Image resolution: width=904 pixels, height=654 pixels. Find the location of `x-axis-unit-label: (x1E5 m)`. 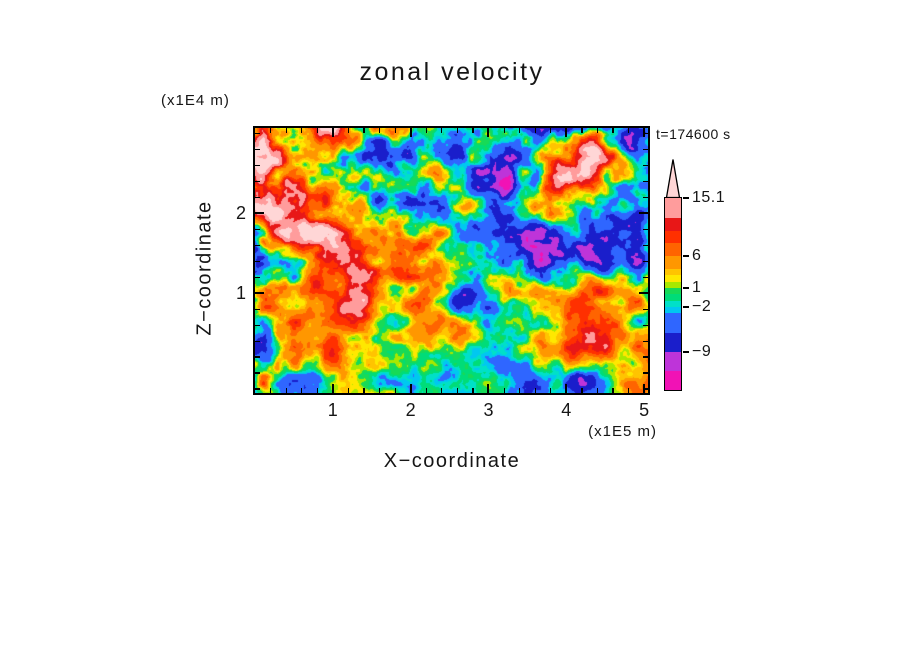

x-axis-unit-label: (x1E5 m) is located at coordinates (622, 431).